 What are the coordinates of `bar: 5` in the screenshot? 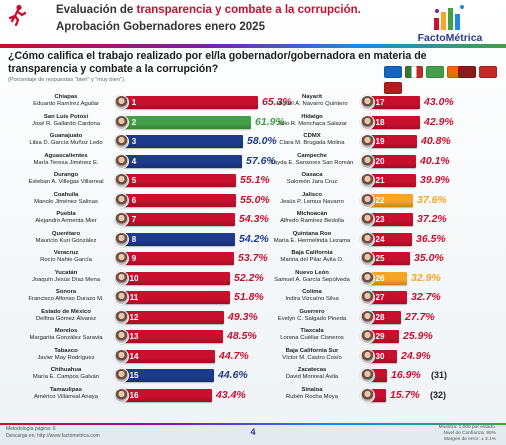 It's located at (178, 180).